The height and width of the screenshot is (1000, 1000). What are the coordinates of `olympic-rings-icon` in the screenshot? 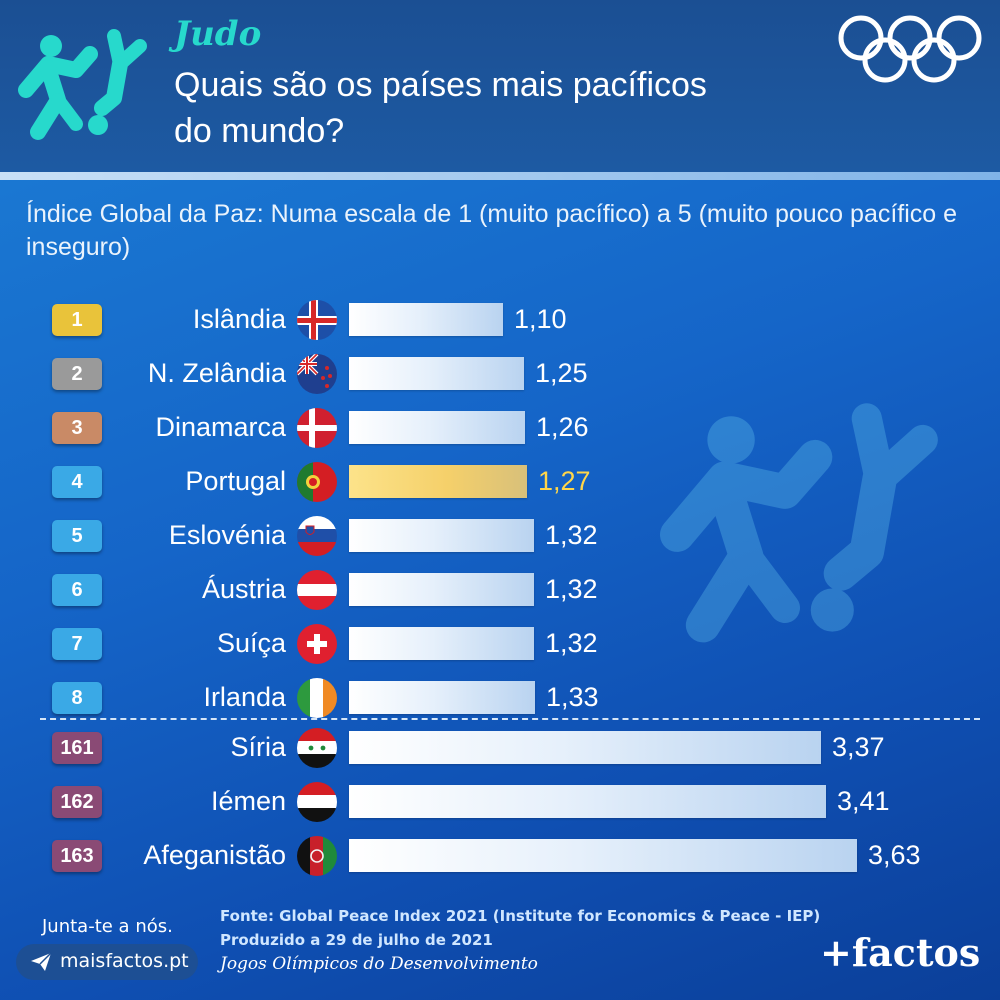 It's located at (910, 49).